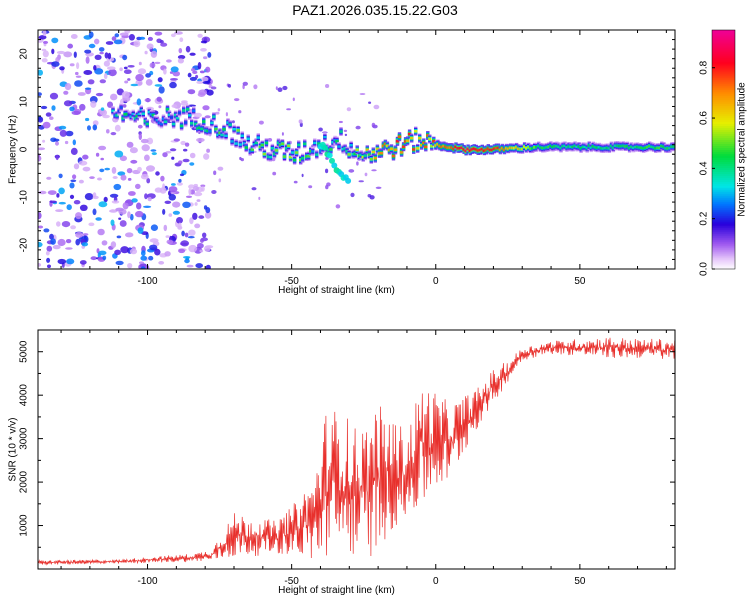 This screenshot has width=750, height=600. What do you see at coordinates (334, 165) in the screenshot?
I see `ridge-branch` at bounding box center [334, 165].